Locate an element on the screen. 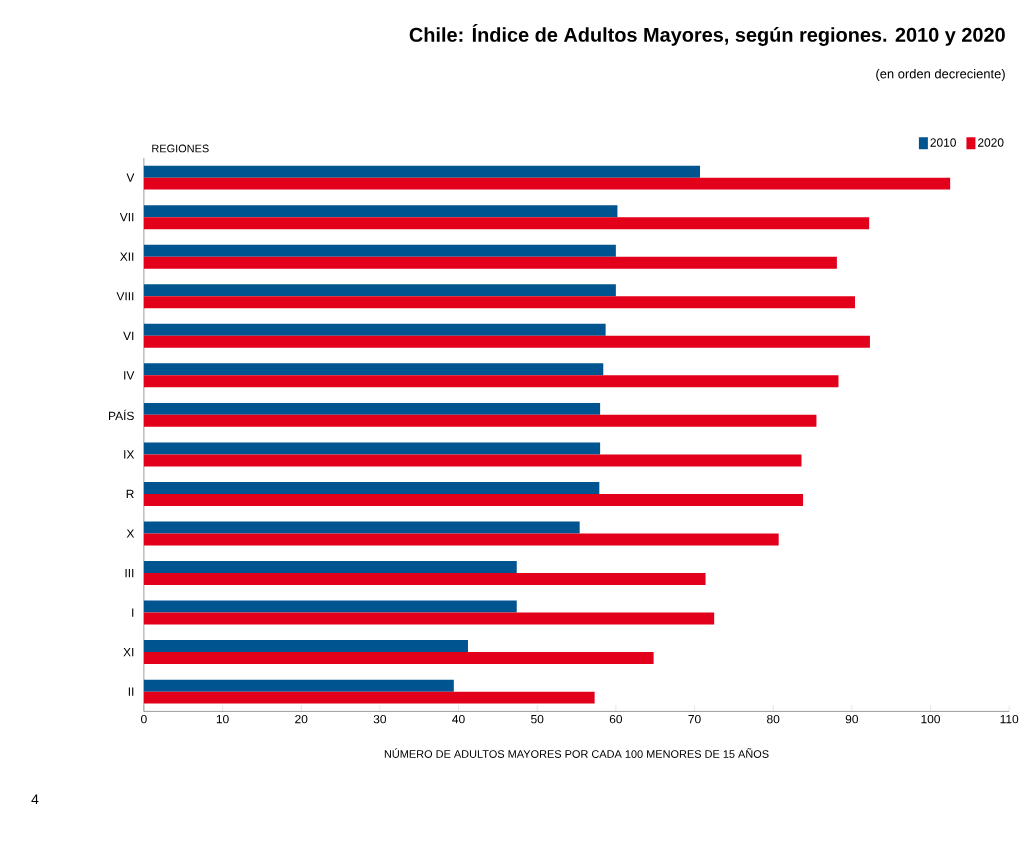 The width and height of the screenshot is (1022, 849). y-tick-label: XI is located at coordinates (128, 652).